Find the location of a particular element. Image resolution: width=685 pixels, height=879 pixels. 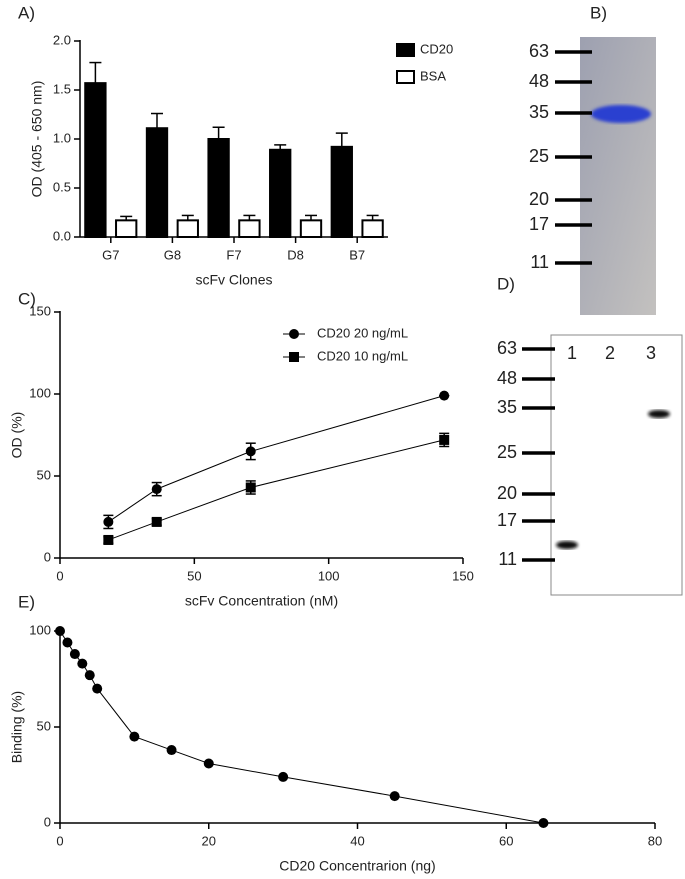

y-tick-label: 1.5 is located at coordinates (62, 88).